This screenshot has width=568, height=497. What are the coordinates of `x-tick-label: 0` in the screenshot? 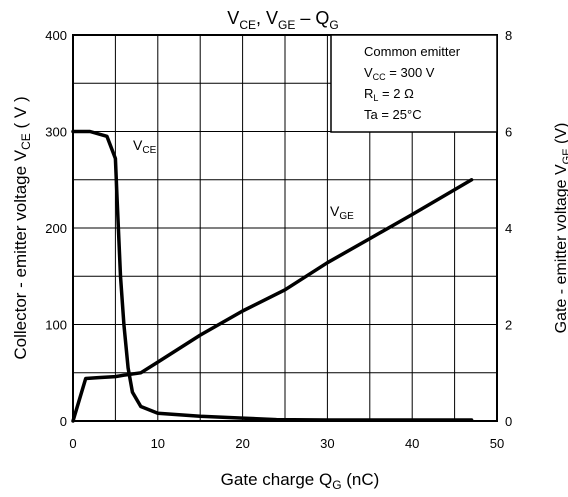 It's located at (72, 443).